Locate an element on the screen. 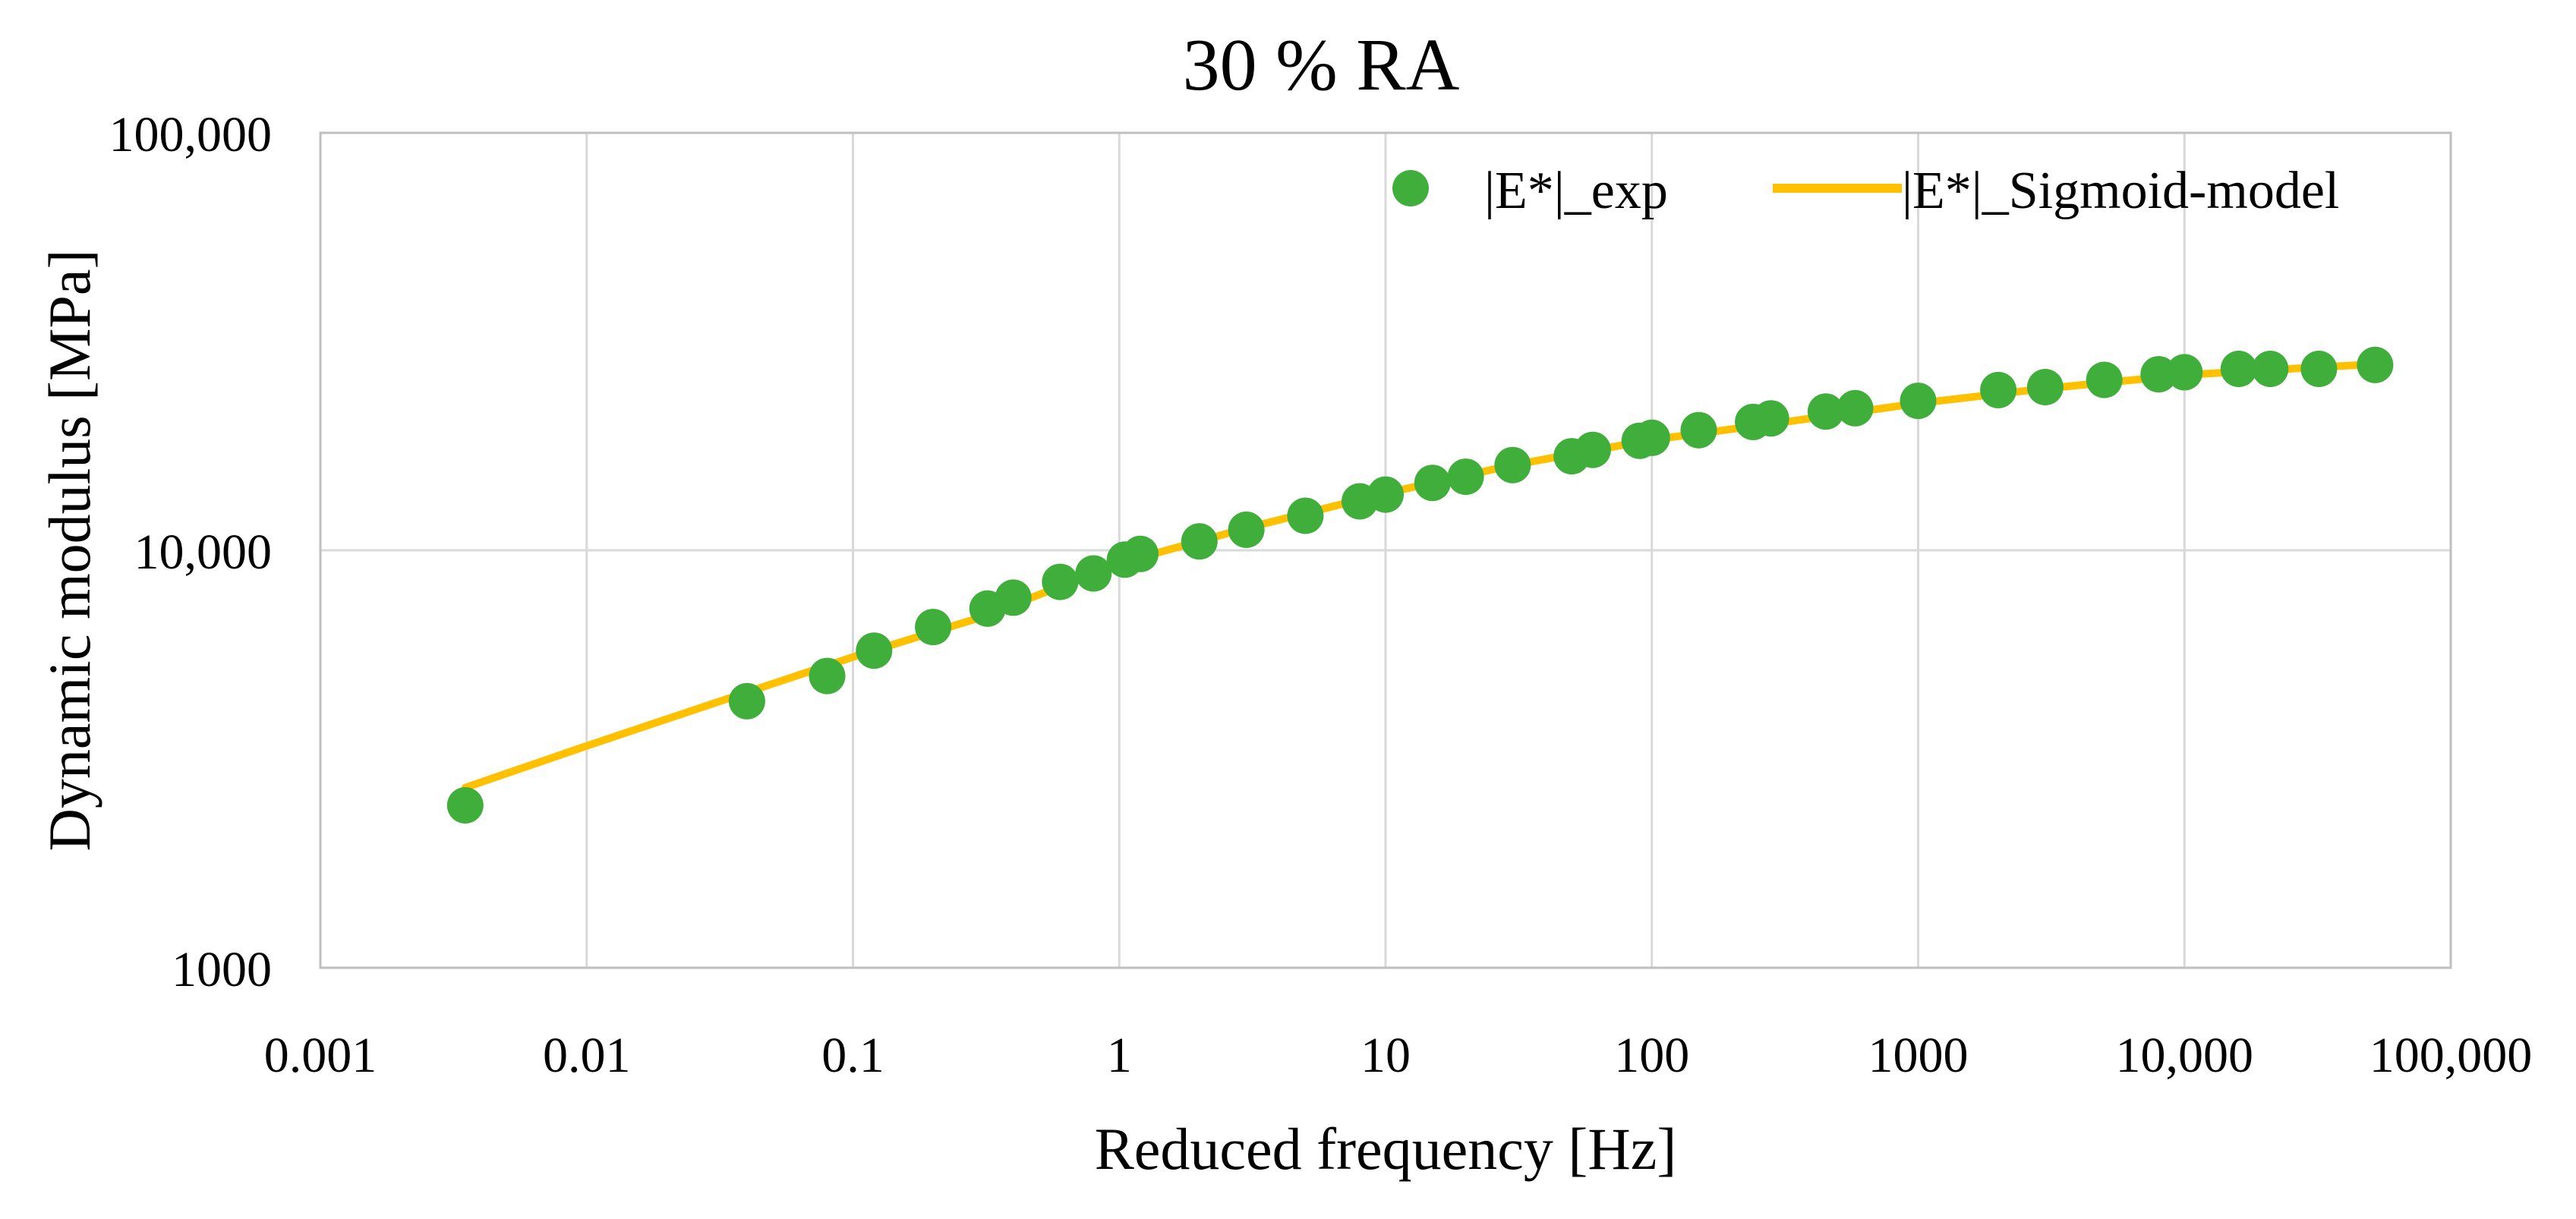 Image resolution: width=2576 pixels, height=1219 pixels. x-tick-label: 1000 is located at coordinates (1918, 1055).